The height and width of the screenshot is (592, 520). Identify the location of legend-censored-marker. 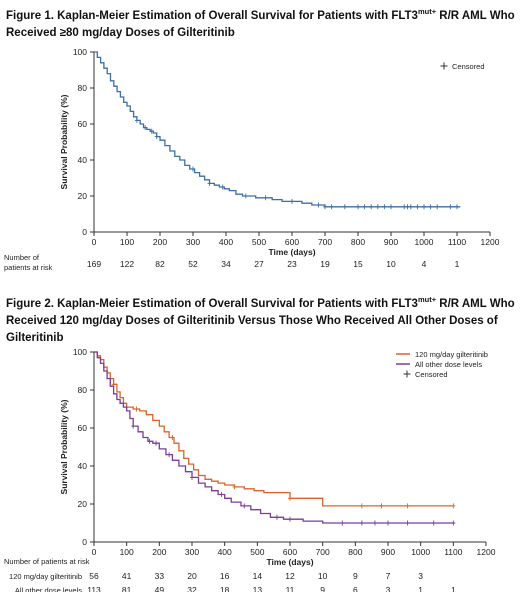
(444, 66).